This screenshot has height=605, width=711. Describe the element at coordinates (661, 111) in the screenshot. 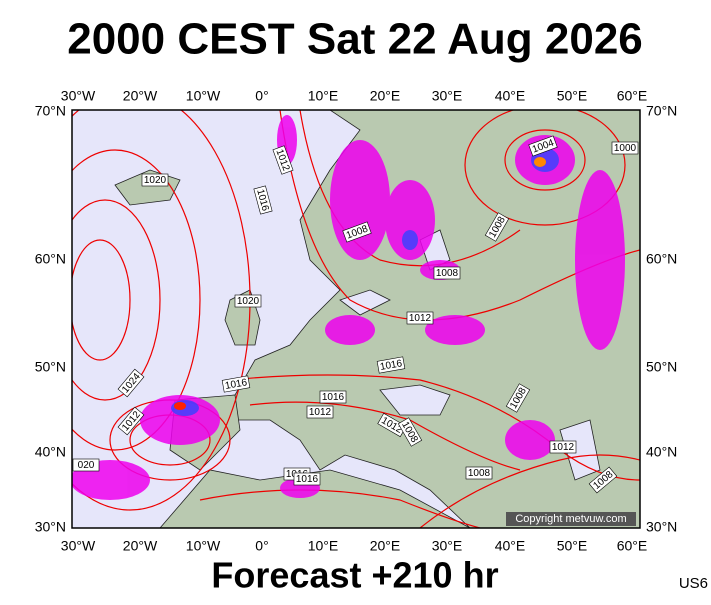

I see `lat-label-right: 70°N` at that location.